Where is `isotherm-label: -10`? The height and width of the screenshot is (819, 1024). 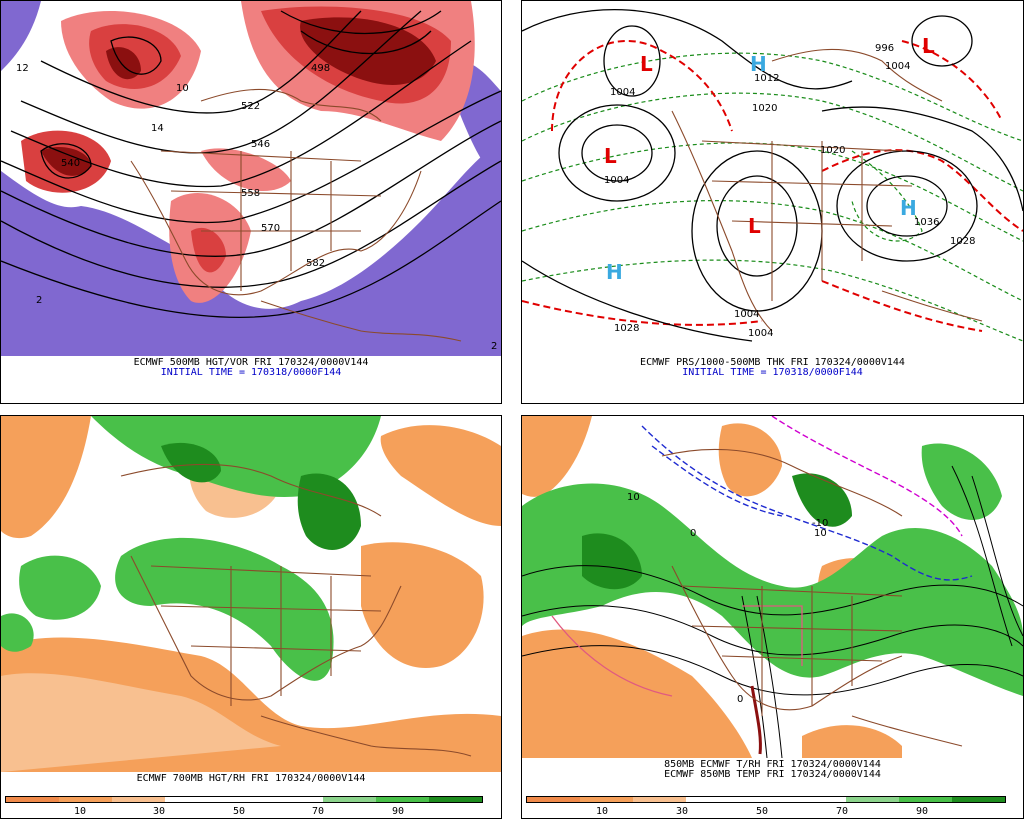 isotherm-label: -10 is located at coordinates (820, 523).